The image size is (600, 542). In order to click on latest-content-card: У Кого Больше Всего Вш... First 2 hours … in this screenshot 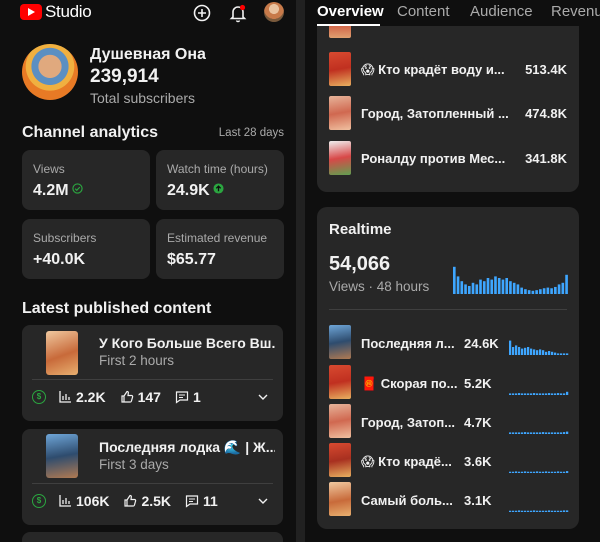, I will do `click(152, 373)`.